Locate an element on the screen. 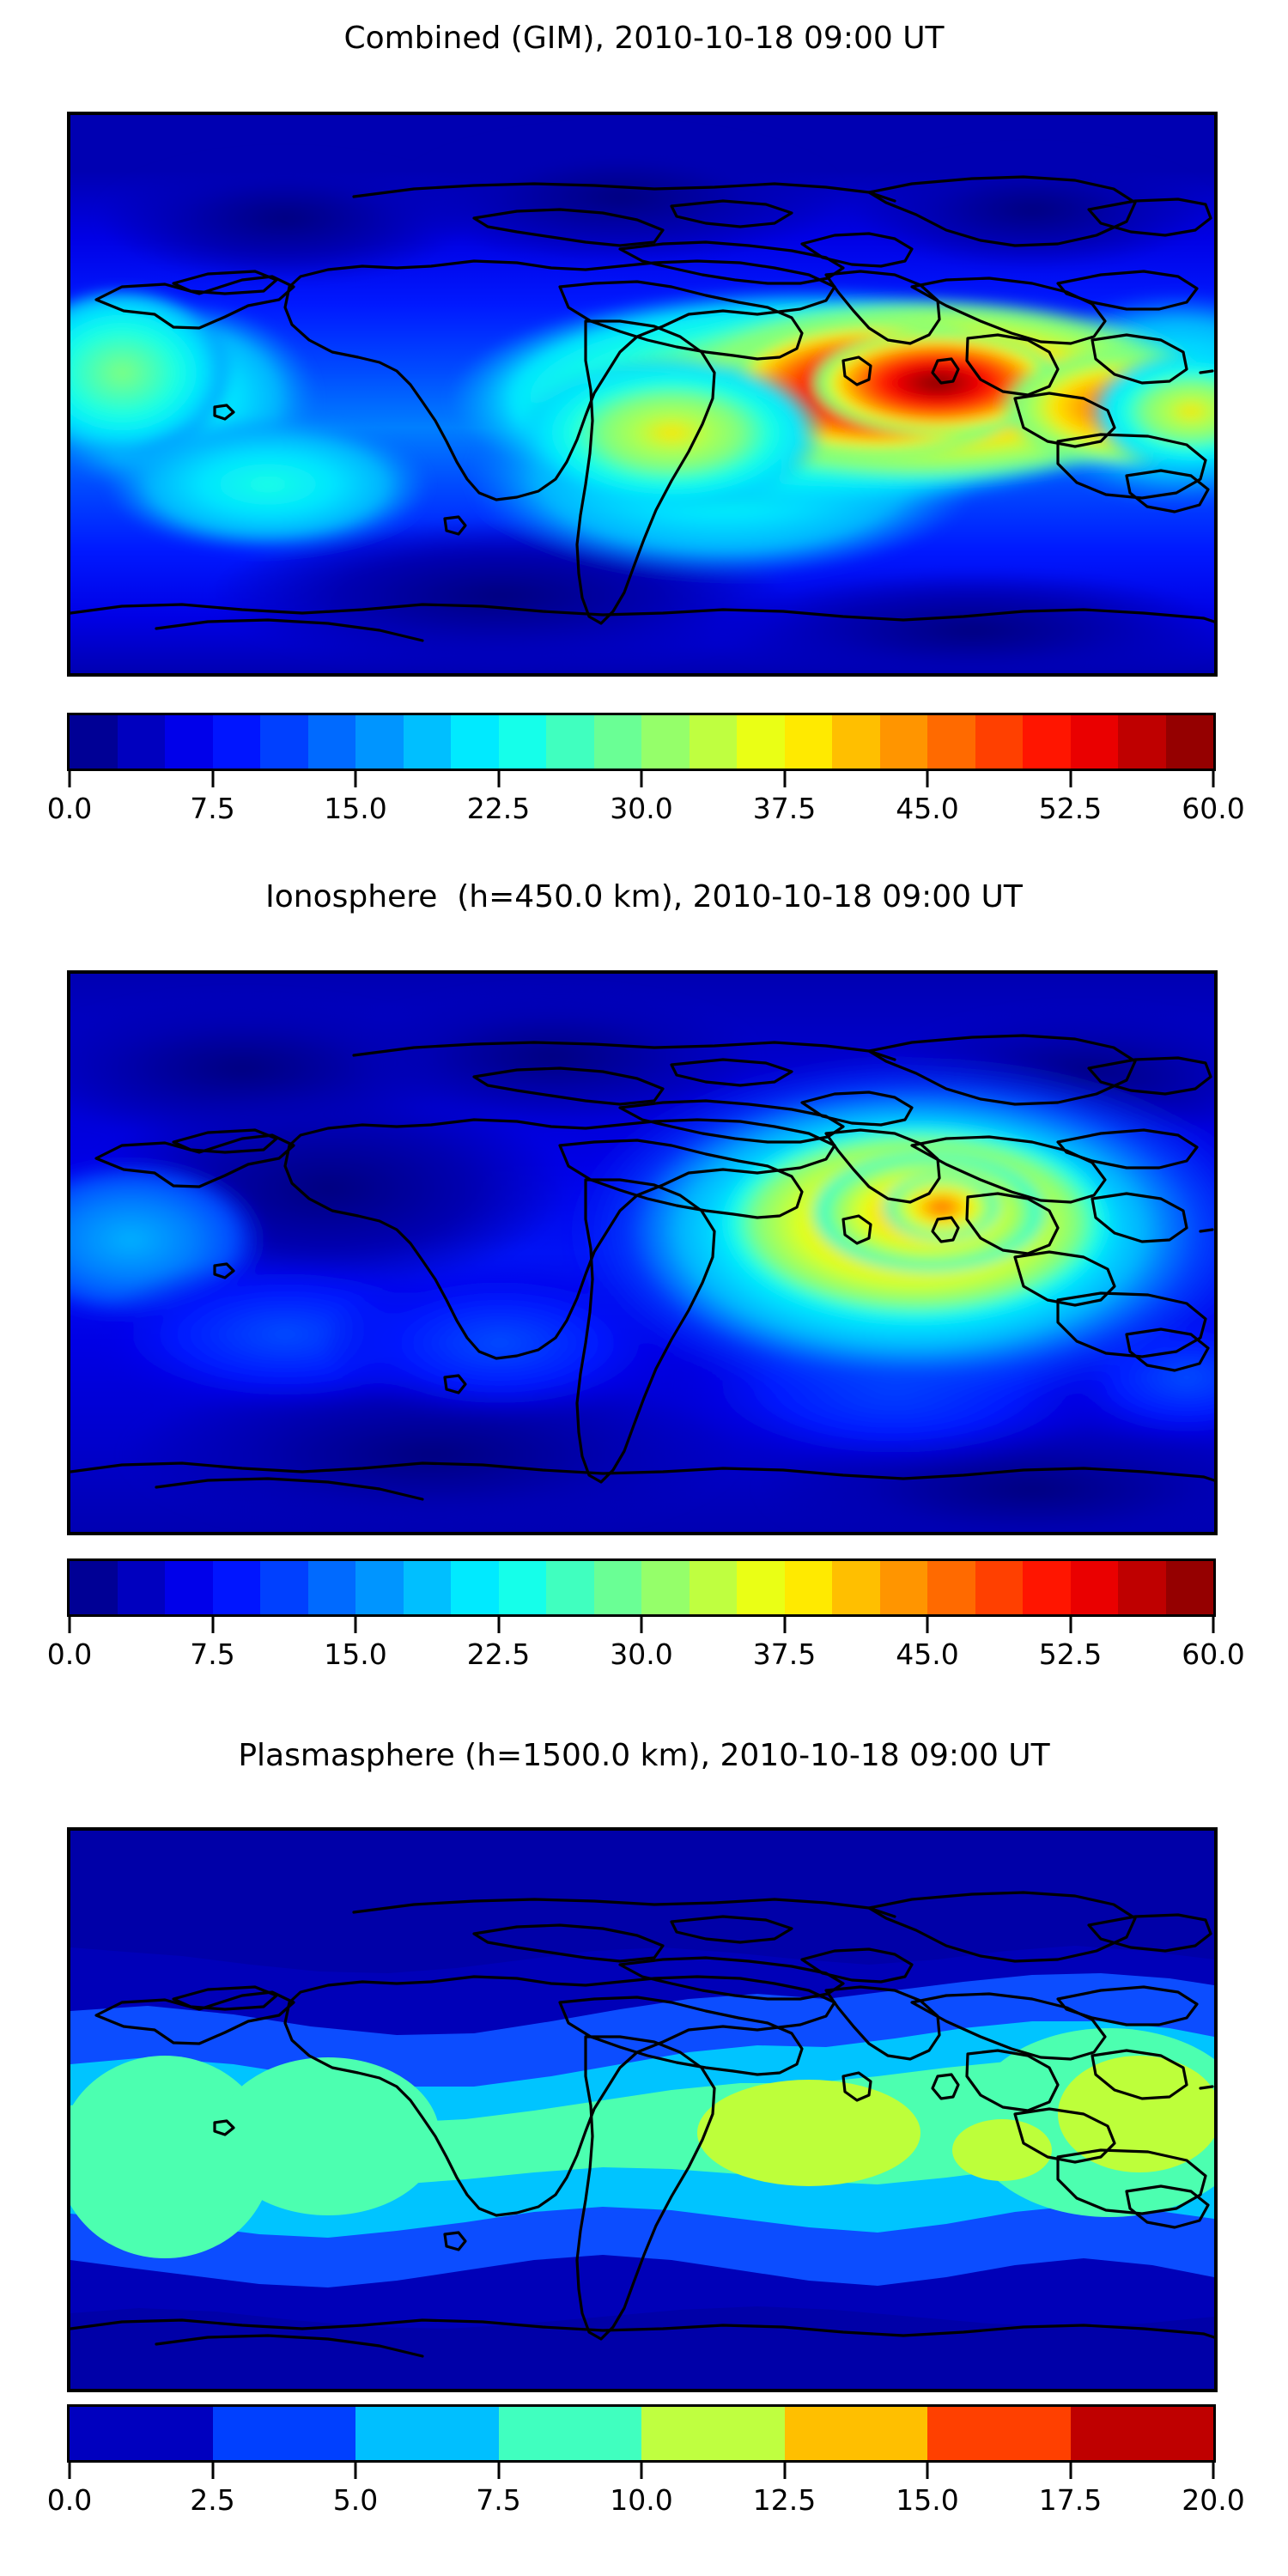  colorbar-combined-ticks is located at coordinates (641, 781).